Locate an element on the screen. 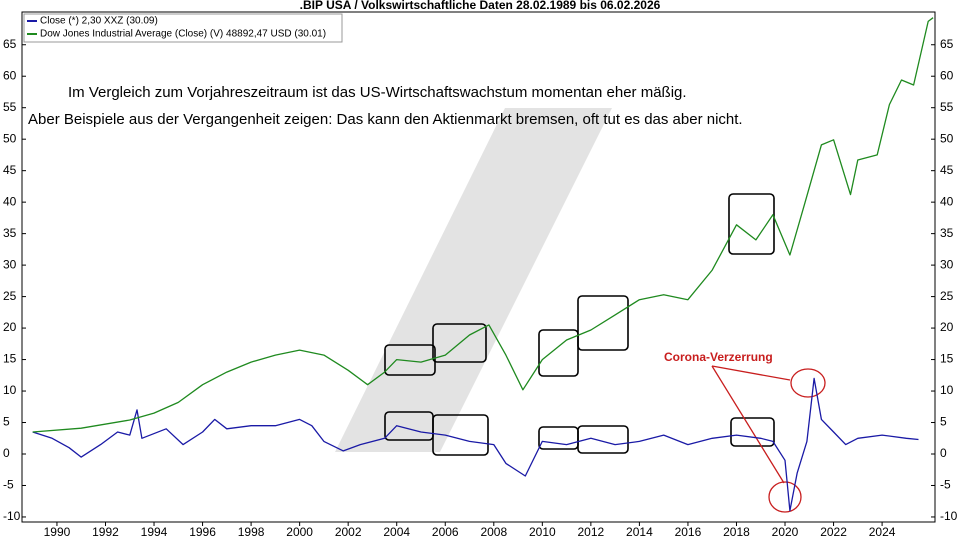  x-tick-label: 1998 is located at coordinates (251, 532).